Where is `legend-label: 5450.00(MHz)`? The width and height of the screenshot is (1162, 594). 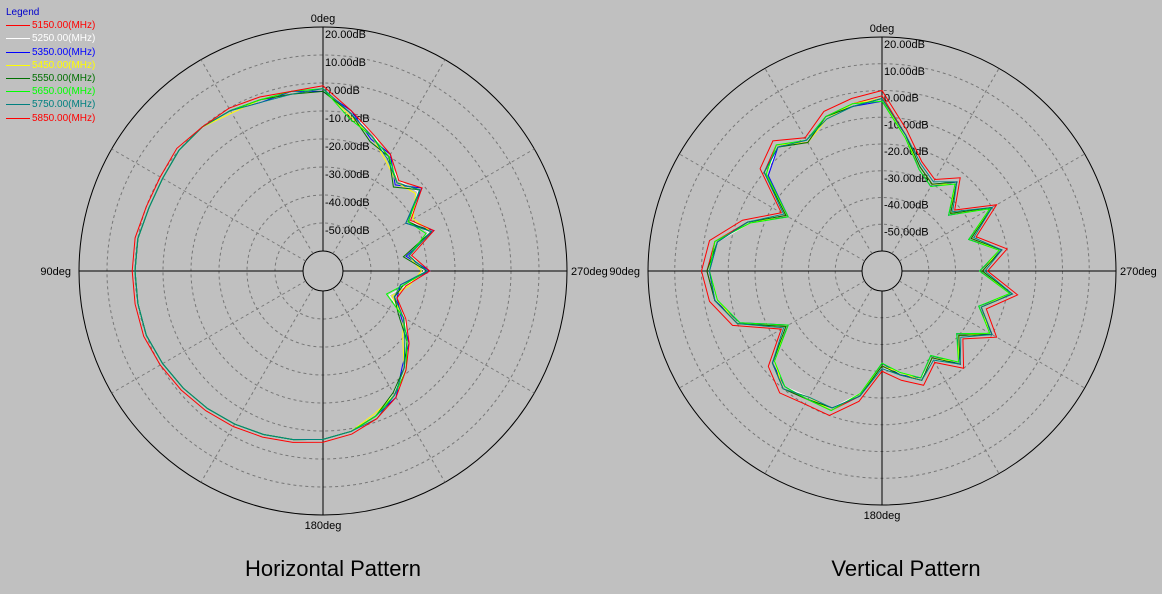 legend-label: 5450.00(MHz) is located at coordinates (64, 65).